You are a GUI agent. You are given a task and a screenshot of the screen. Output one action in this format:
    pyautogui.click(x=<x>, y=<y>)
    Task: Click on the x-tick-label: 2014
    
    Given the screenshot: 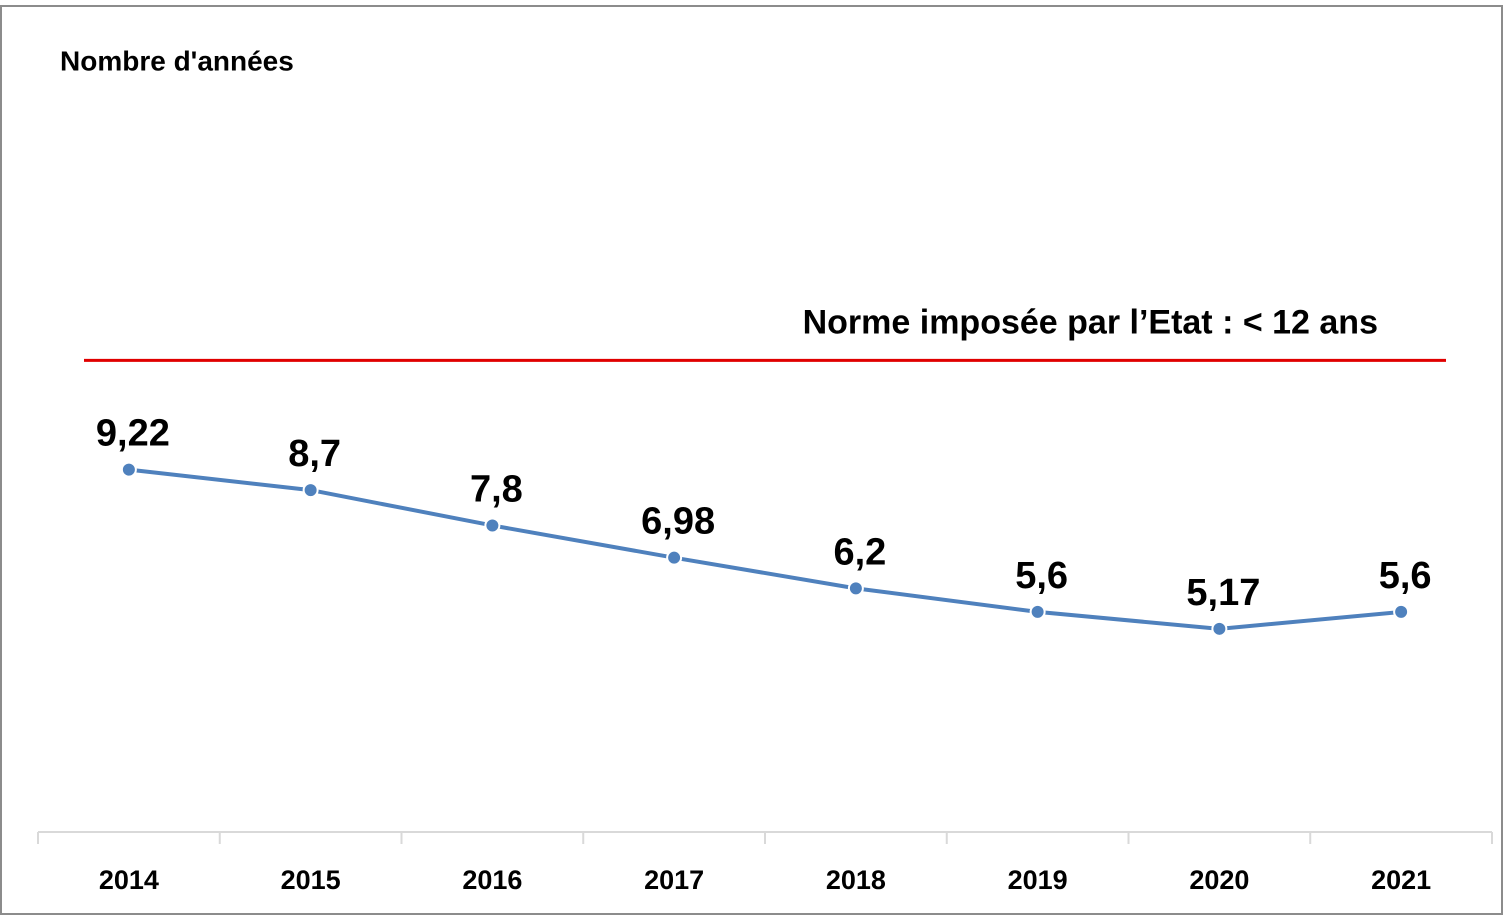 What is the action you would take?
    pyautogui.click(x=129, y=880)
    